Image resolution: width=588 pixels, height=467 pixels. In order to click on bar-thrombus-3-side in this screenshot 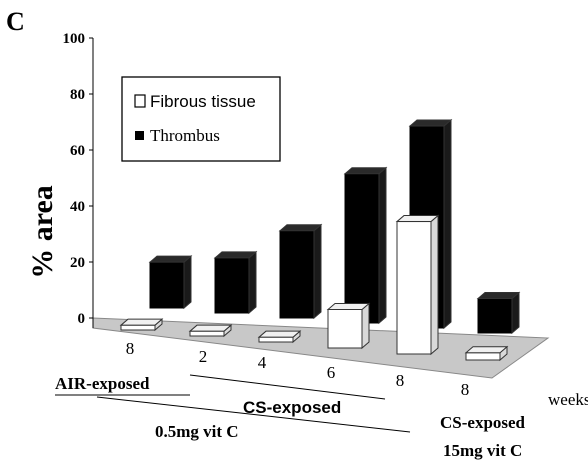, I will do `click(382, 245)`.